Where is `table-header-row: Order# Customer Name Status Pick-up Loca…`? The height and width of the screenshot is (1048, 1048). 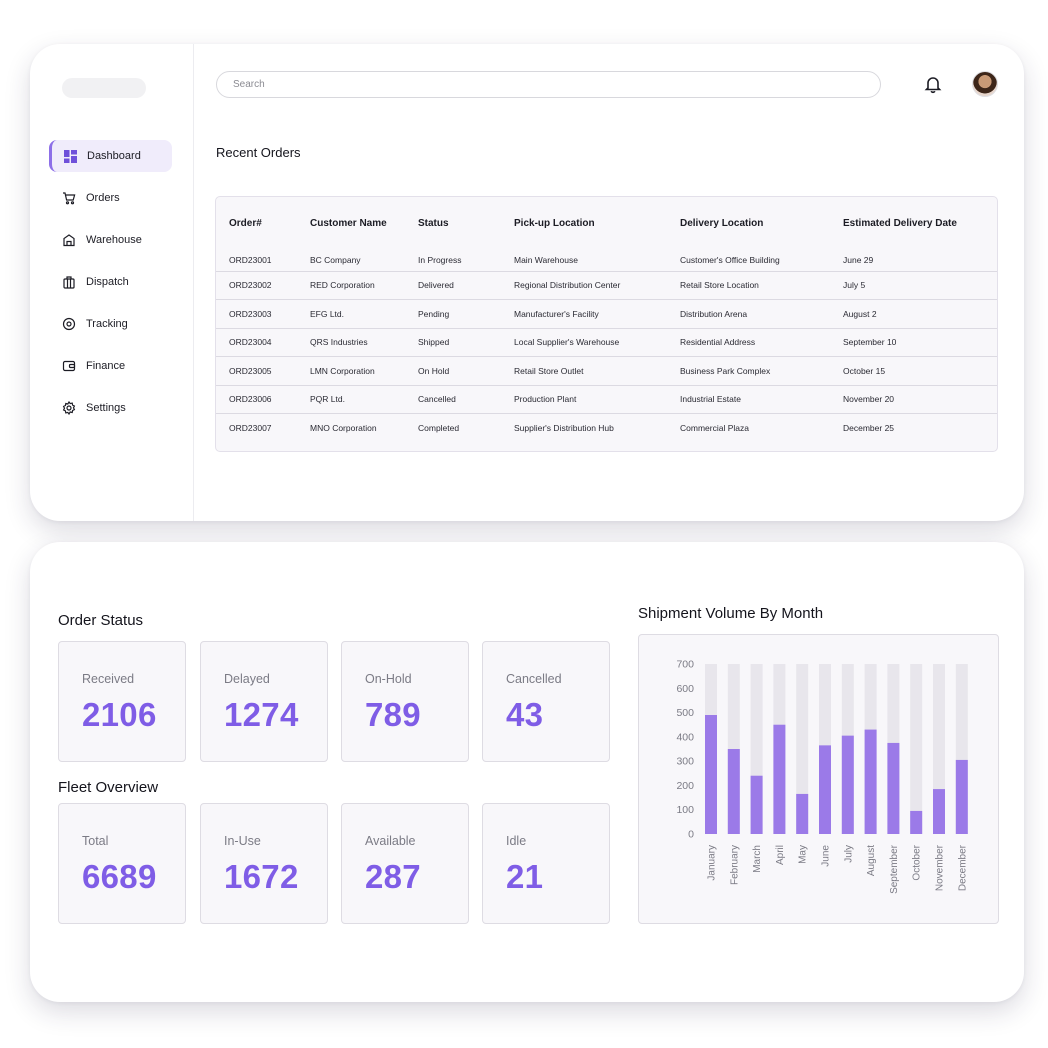 table-header-row: Order# Customer Name Status Pick-up Loca… is located at coordinates (606, 223).